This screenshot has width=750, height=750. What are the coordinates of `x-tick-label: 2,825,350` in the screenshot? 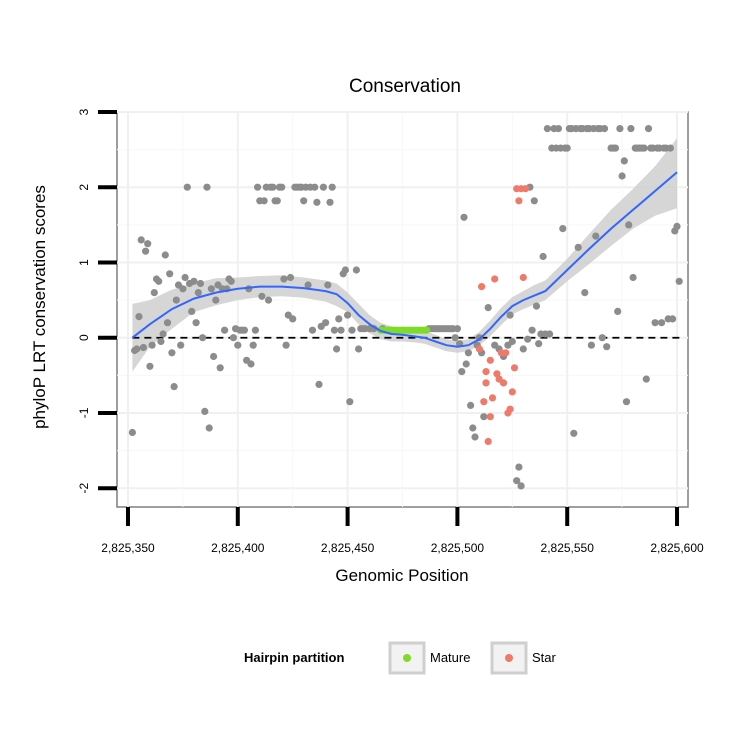 It's located at (128, 548).